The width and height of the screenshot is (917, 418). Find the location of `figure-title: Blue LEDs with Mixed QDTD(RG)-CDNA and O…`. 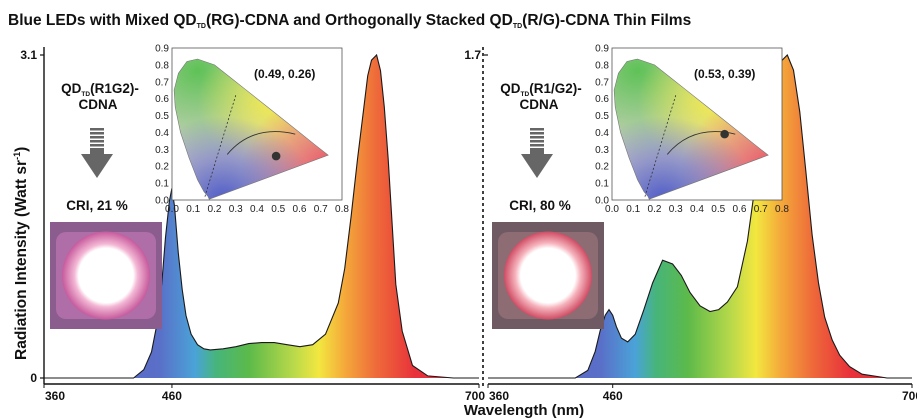

figure-title: Blue LEDs with Mixed QDTD(RG)-CDNA and O… is located at coordinates (349, 21).